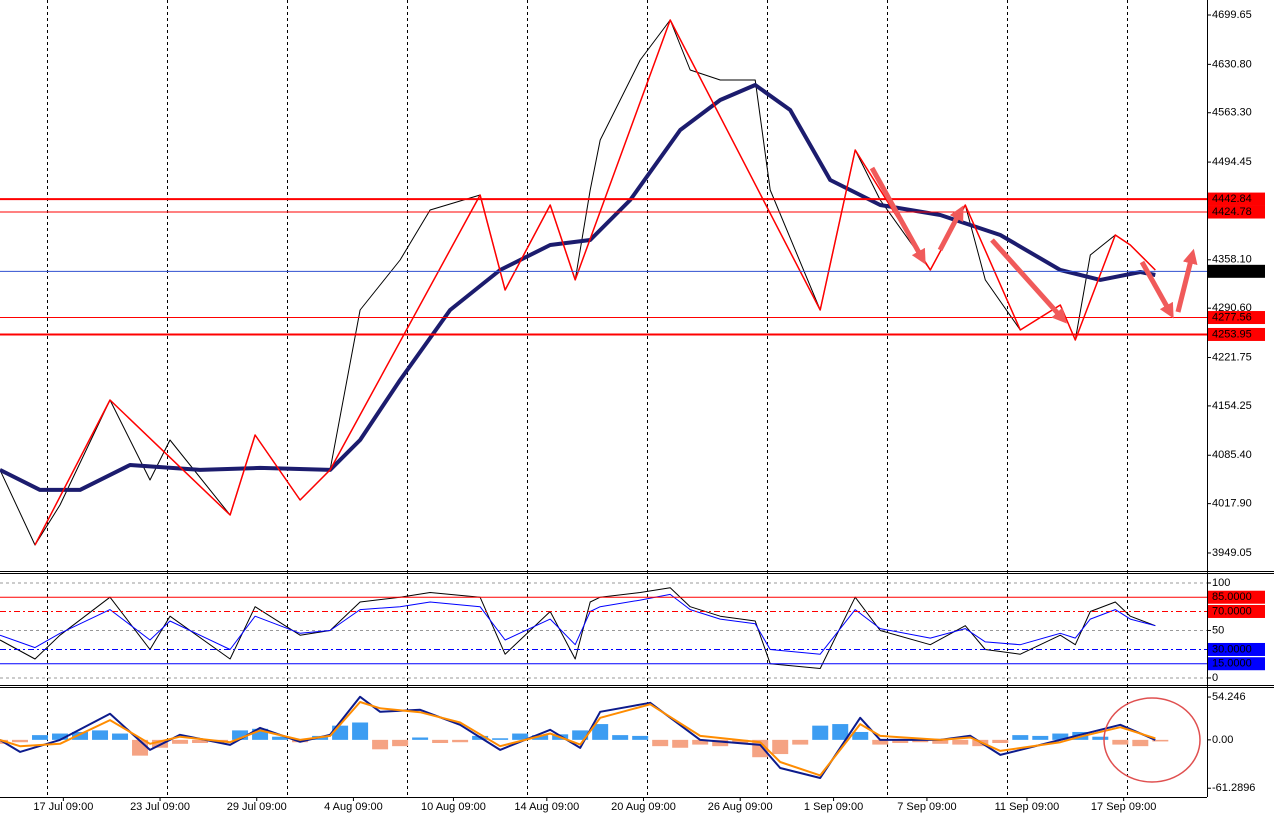 This screenshot has width=1274, height=815. What do you see at coordinates (1232, 15) in the screenshot?
I see `y-tick-label: 4699.65` at bounding box center [1232, 15].